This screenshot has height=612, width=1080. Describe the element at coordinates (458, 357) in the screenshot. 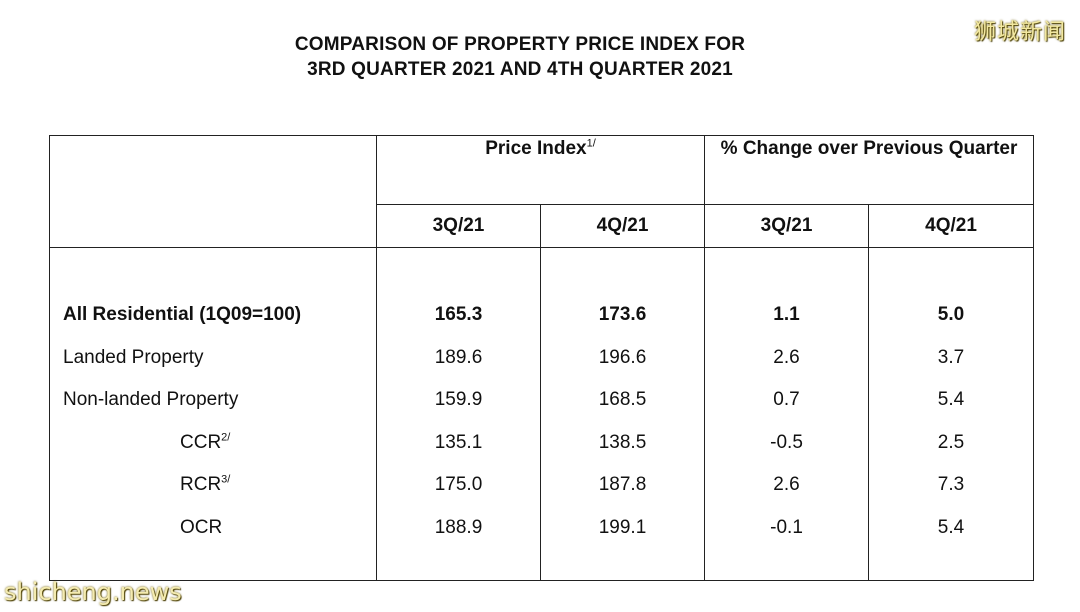

I see `table-cell: 189.6` at that location.